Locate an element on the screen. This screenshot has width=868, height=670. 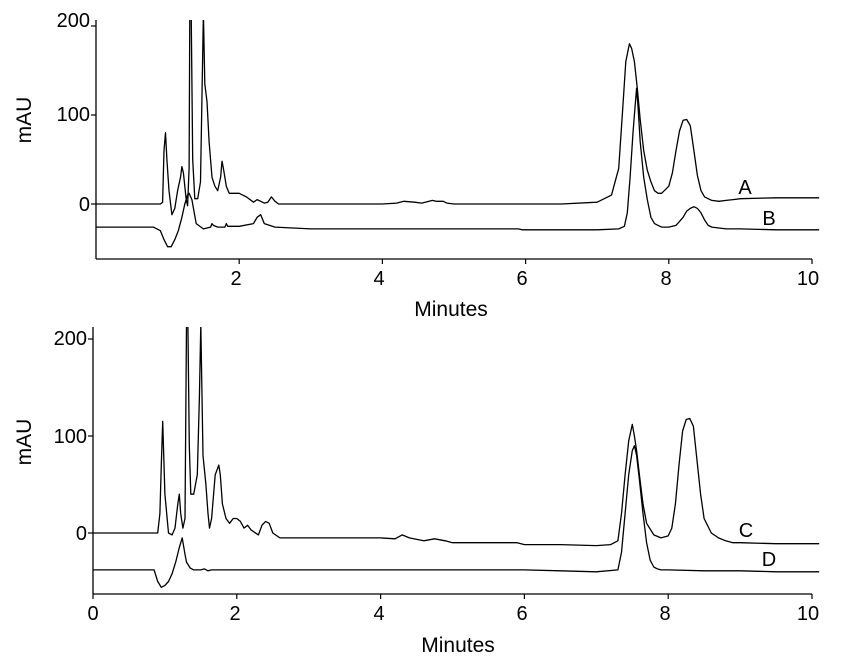
trace-label-a: A is located at coordinates (745, 188).